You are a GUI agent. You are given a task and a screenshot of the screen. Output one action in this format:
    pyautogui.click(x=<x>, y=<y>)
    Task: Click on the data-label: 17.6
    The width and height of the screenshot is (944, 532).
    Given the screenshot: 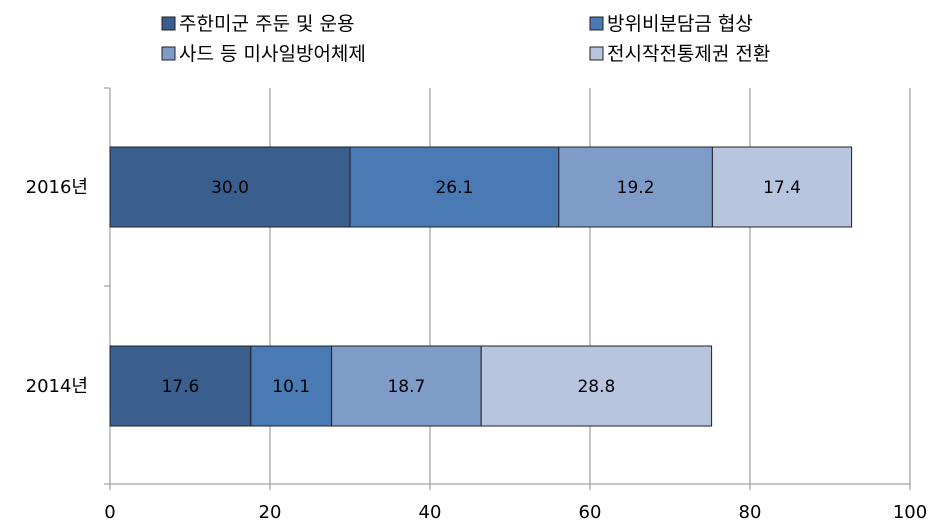 What is the action you would take?
    pyautogui.click(x=180, y=387)
    